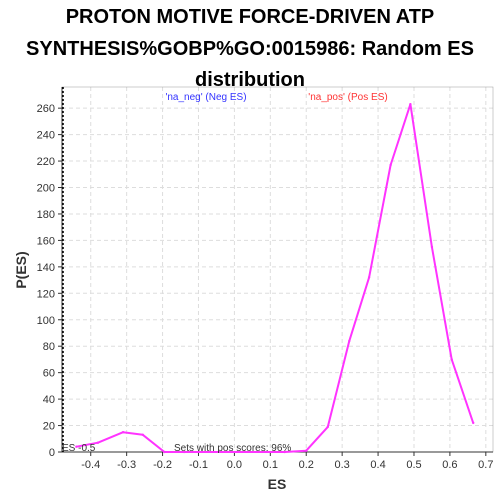 The width and height of the screenshot is (500, 500). I want to click on y-tick-label: 60, so click(49, 374).